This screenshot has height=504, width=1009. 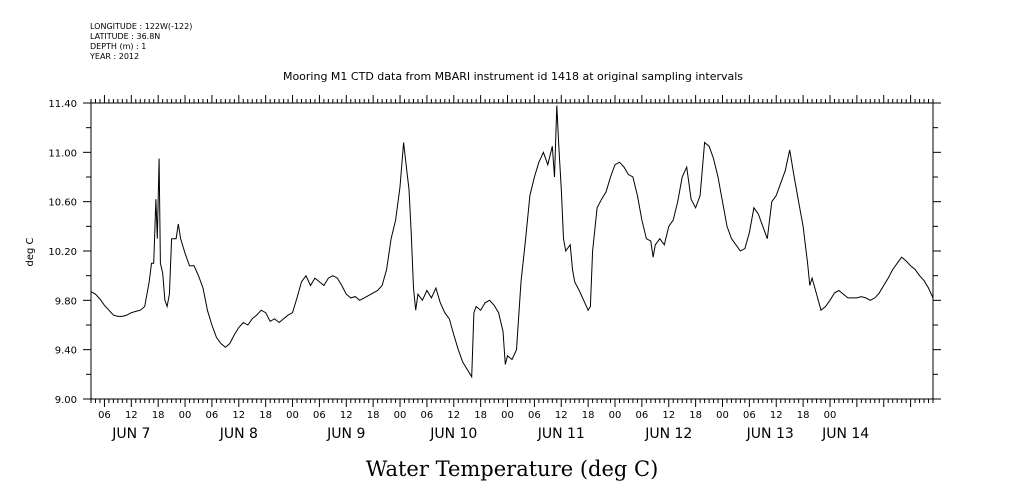 What do you see at coordinates (141, 26) in the screenshot?
I see `longitude-text: LONGITUDE : 122W(-122)` at bounding box center [141, 26].